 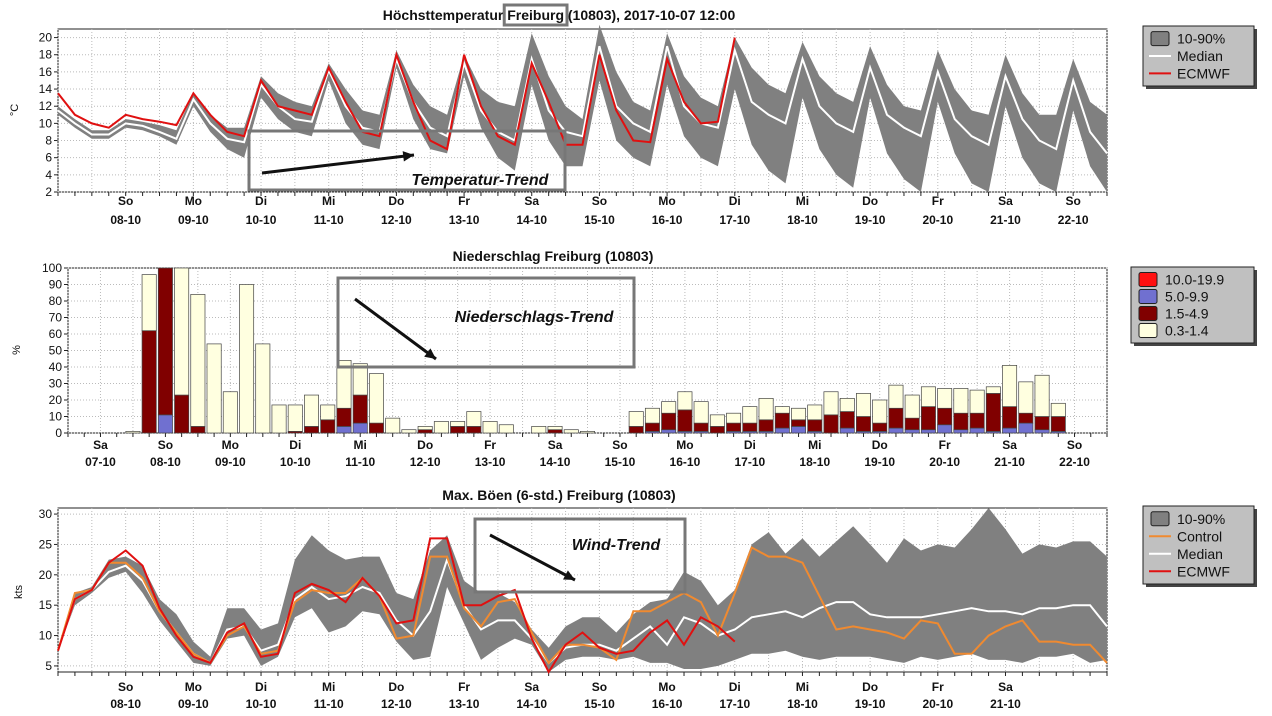 What do you see at coordinates (193, 687) in the screenshot?
I see `wind-xtick-day: Mo` at bounding box center [193, 687].